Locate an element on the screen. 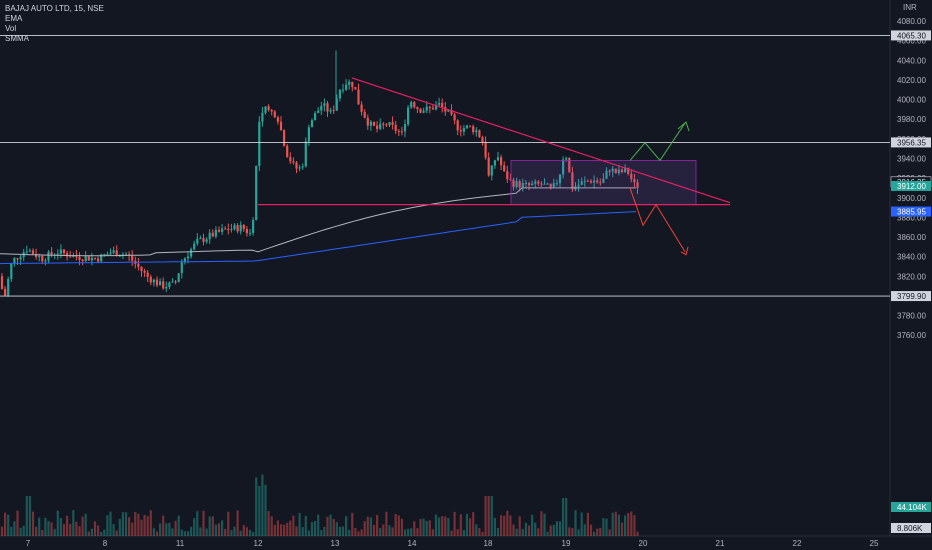 This screenshot has height=550, width=932. indicator-ema: EMA is located at coordinates (14, 18).